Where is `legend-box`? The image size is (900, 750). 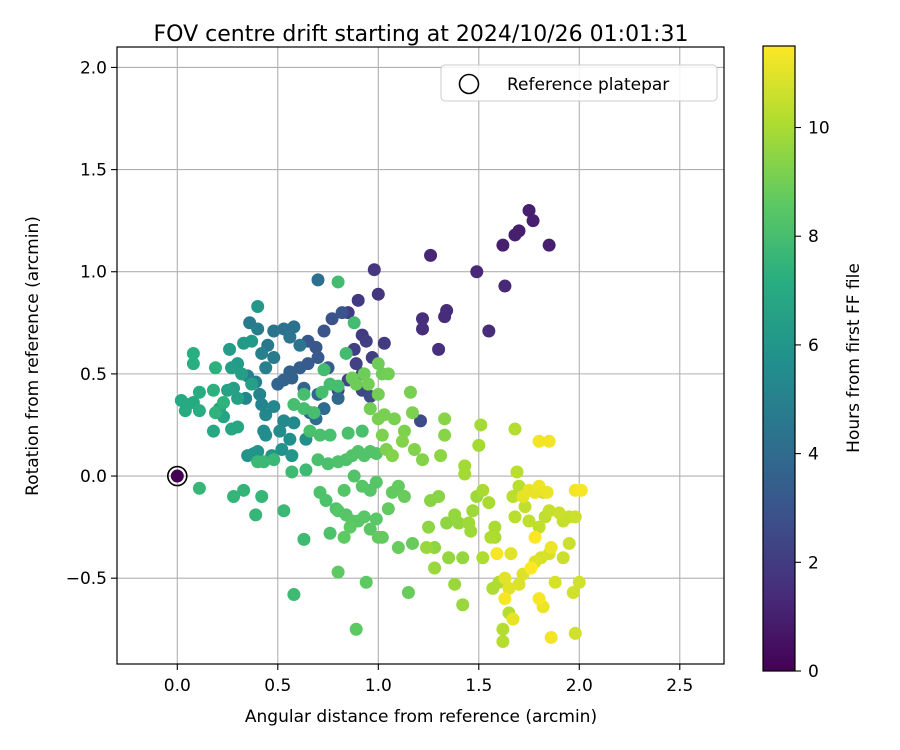 legend-box is located at coordinates (579, 83).